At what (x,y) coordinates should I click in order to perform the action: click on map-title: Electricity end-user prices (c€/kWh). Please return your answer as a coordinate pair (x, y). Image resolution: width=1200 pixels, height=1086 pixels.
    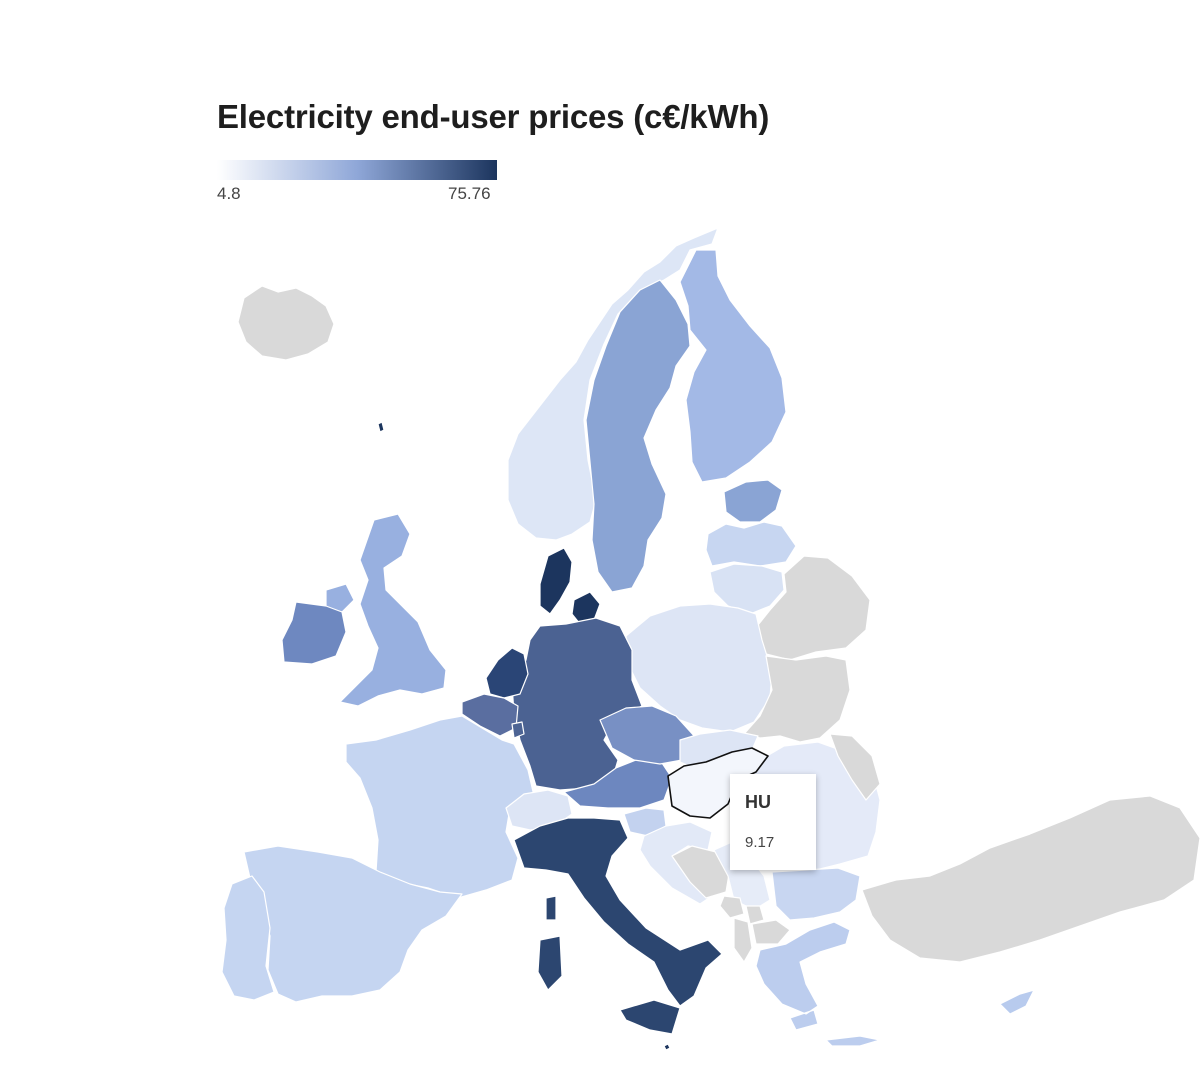
    Looking at the image, I should click on (493, 116).